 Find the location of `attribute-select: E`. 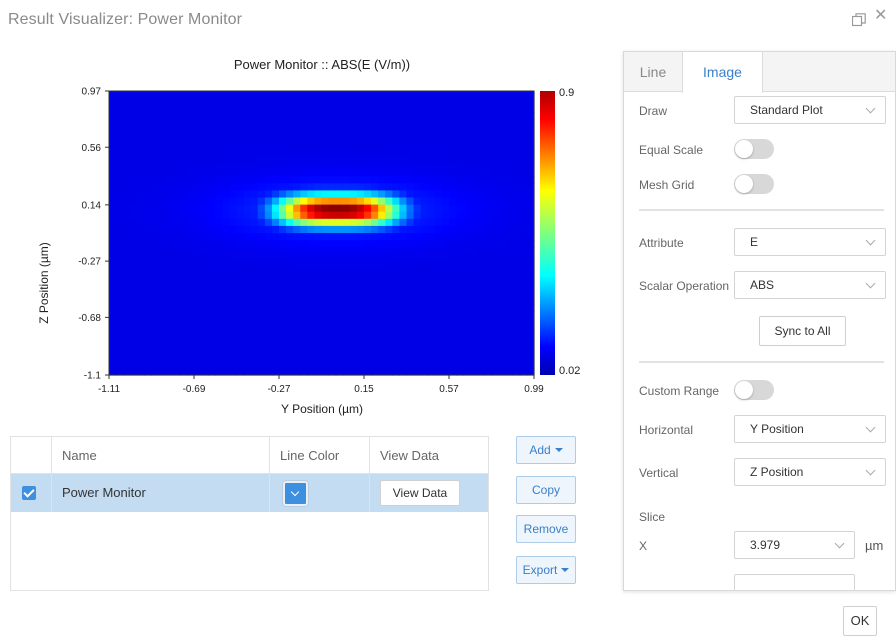

attribute-select: E is located at coordinates (810, 242).